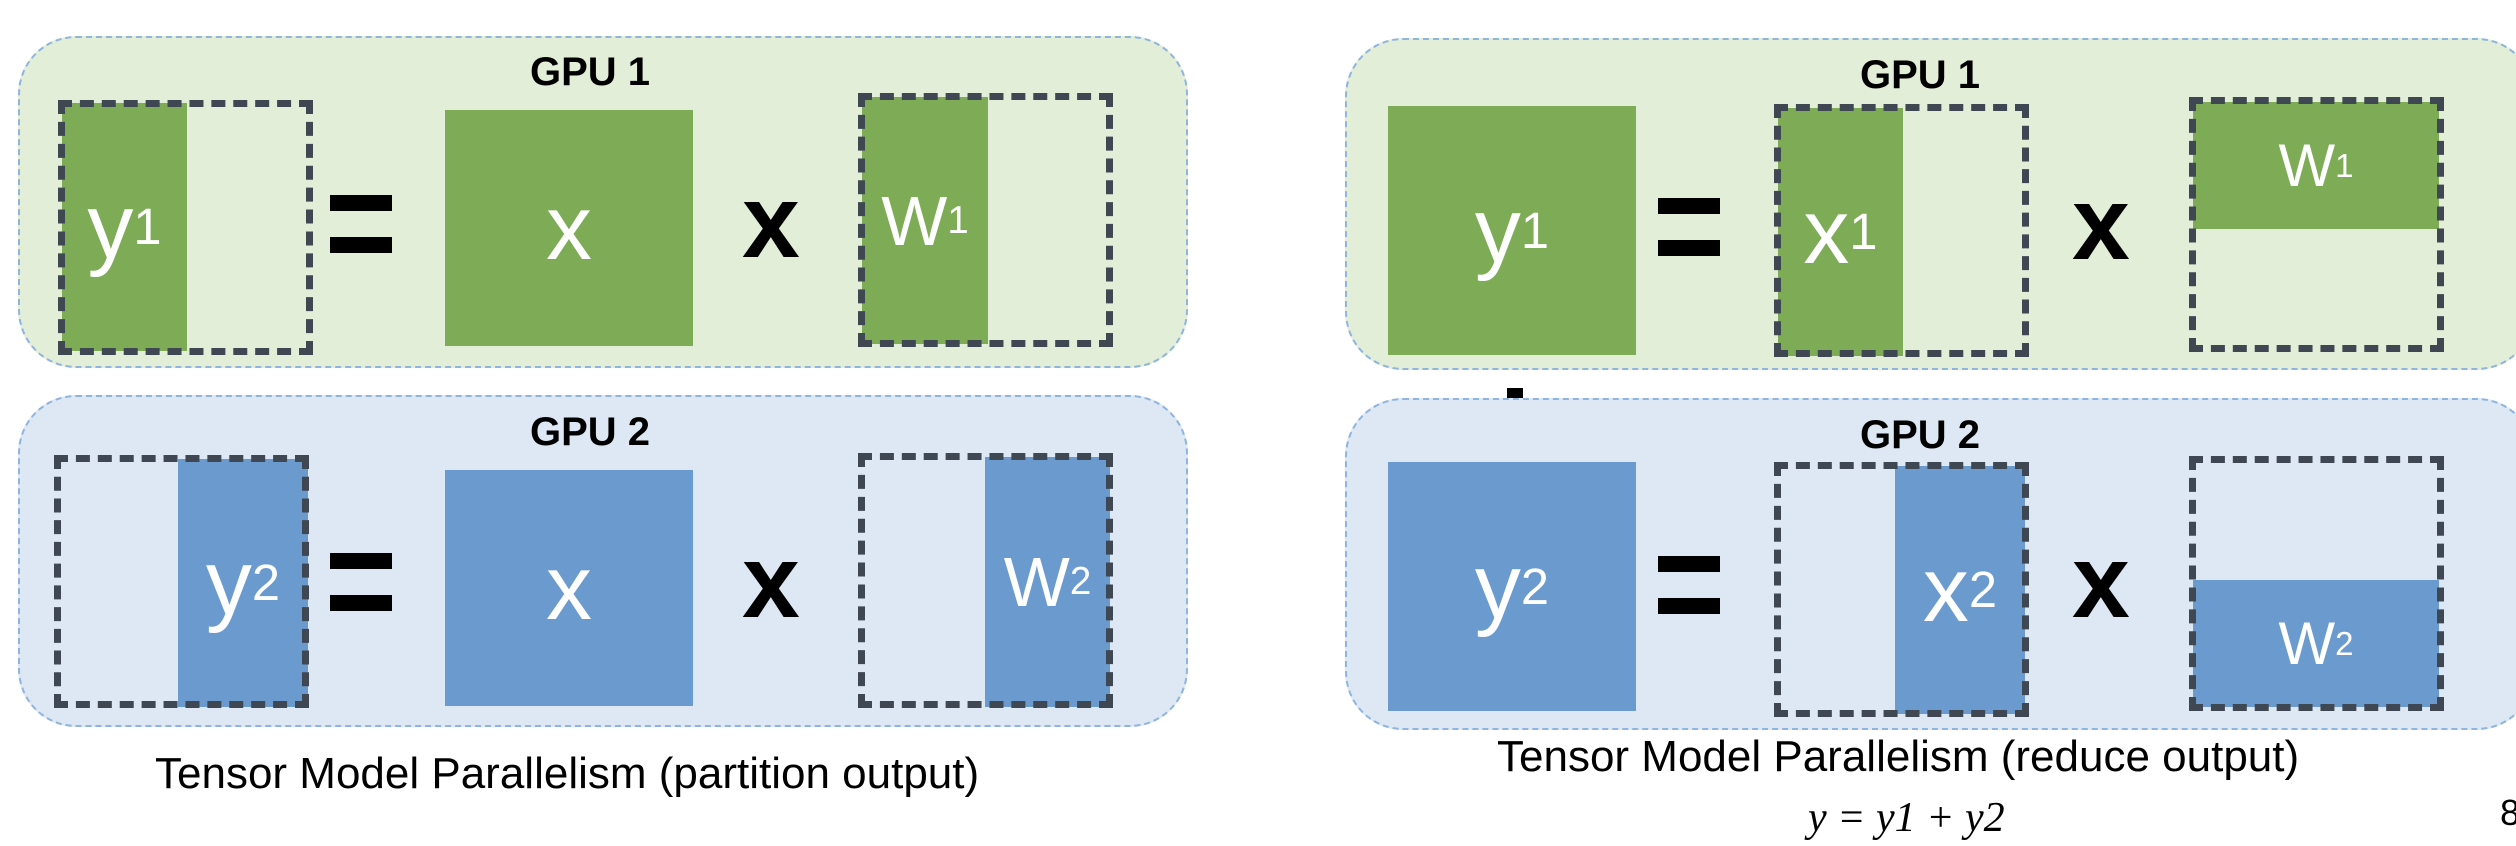 The height and width of the screenshot is (846, 2516). Describe the element at coordinates (1901, 589) in the screenshot. I see `right-gpu2-x-matrix-outline` at that location.